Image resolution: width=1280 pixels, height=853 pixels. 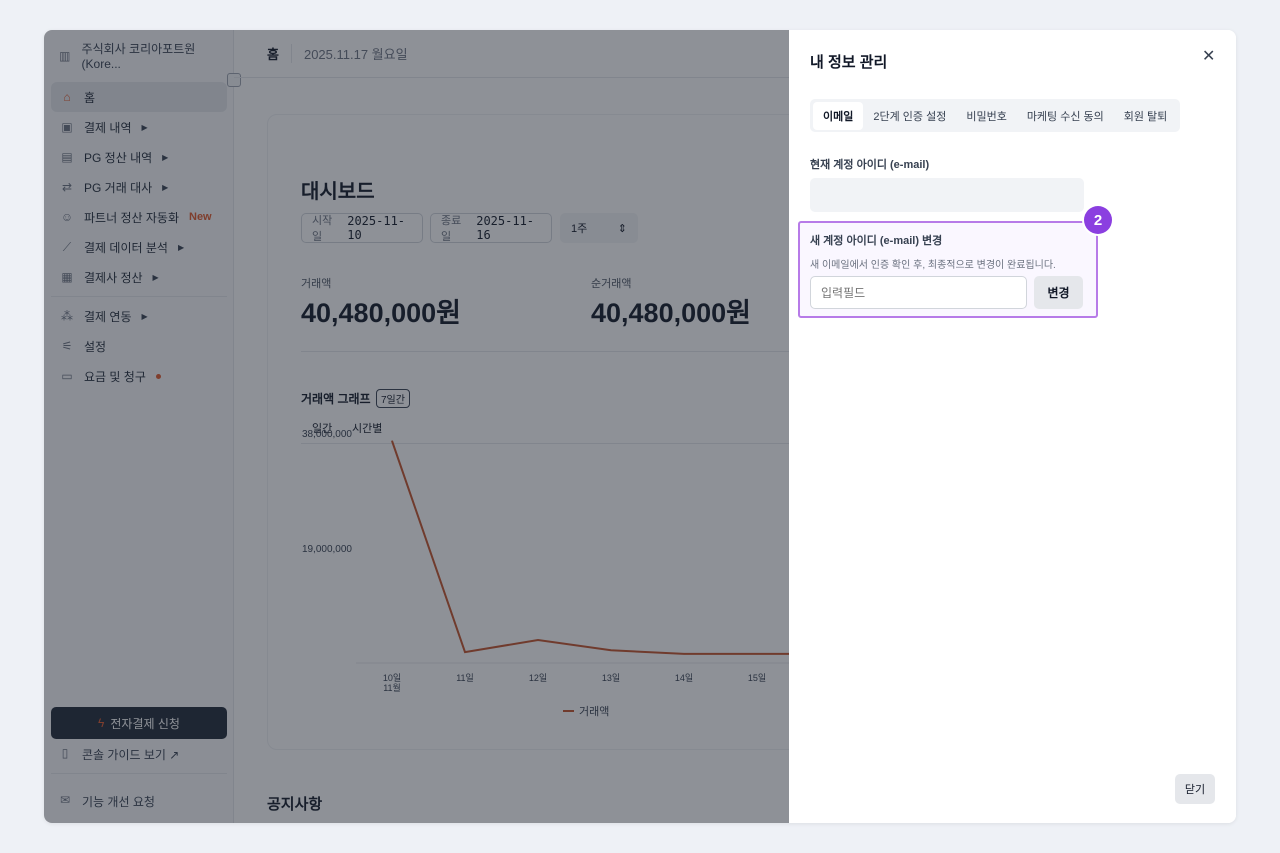 What do you see at coordinates (1058, 292) in the screenshot?
I see `change-button: 변경` at bounding box center [1058, 292].